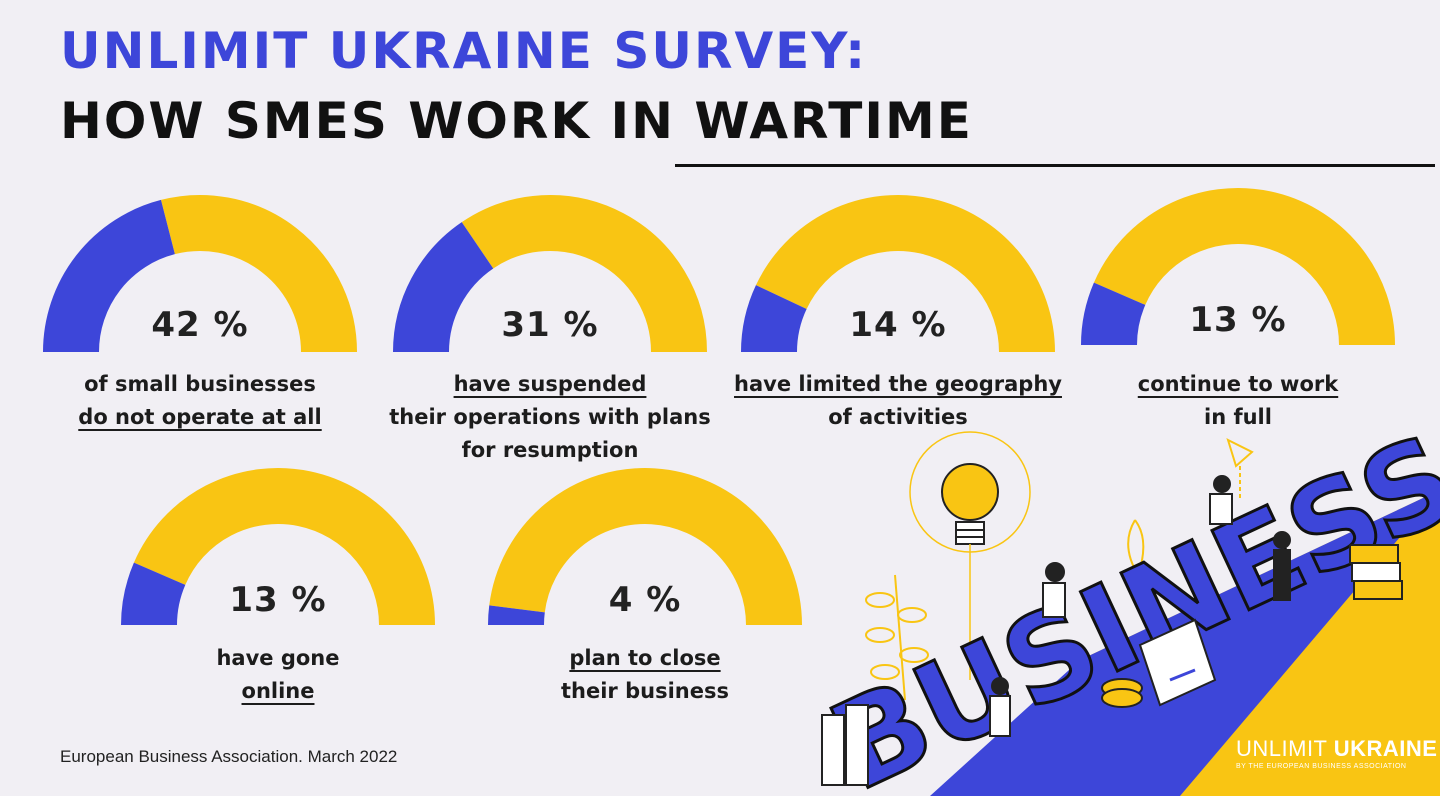 The image size is (1440, 796). Describe the element at coordinates (898, 417) in the screenshot. I see `gauge-caption-line: of activities` at that location.